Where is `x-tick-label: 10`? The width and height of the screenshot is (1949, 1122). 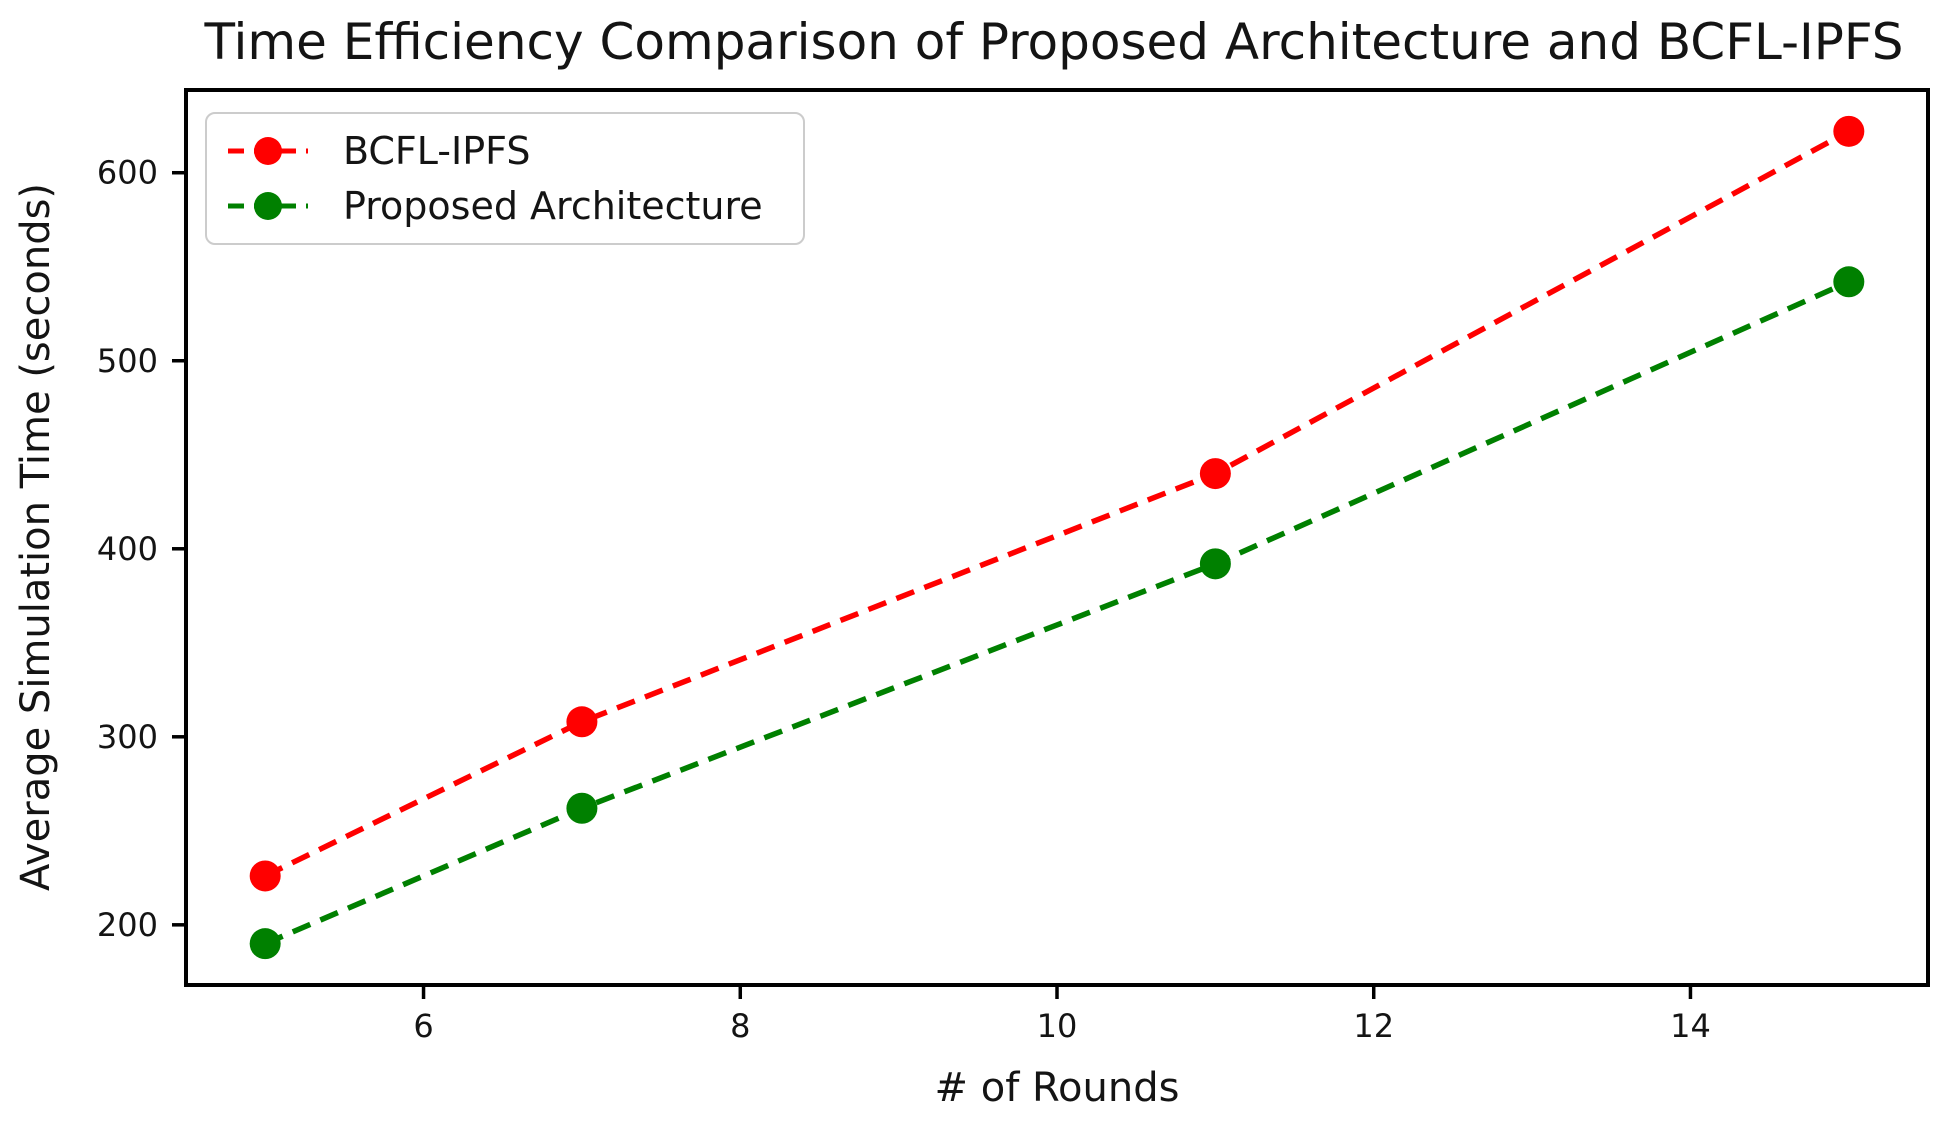 x-tick-label: 10 is located at coordinates (1057, 1026).